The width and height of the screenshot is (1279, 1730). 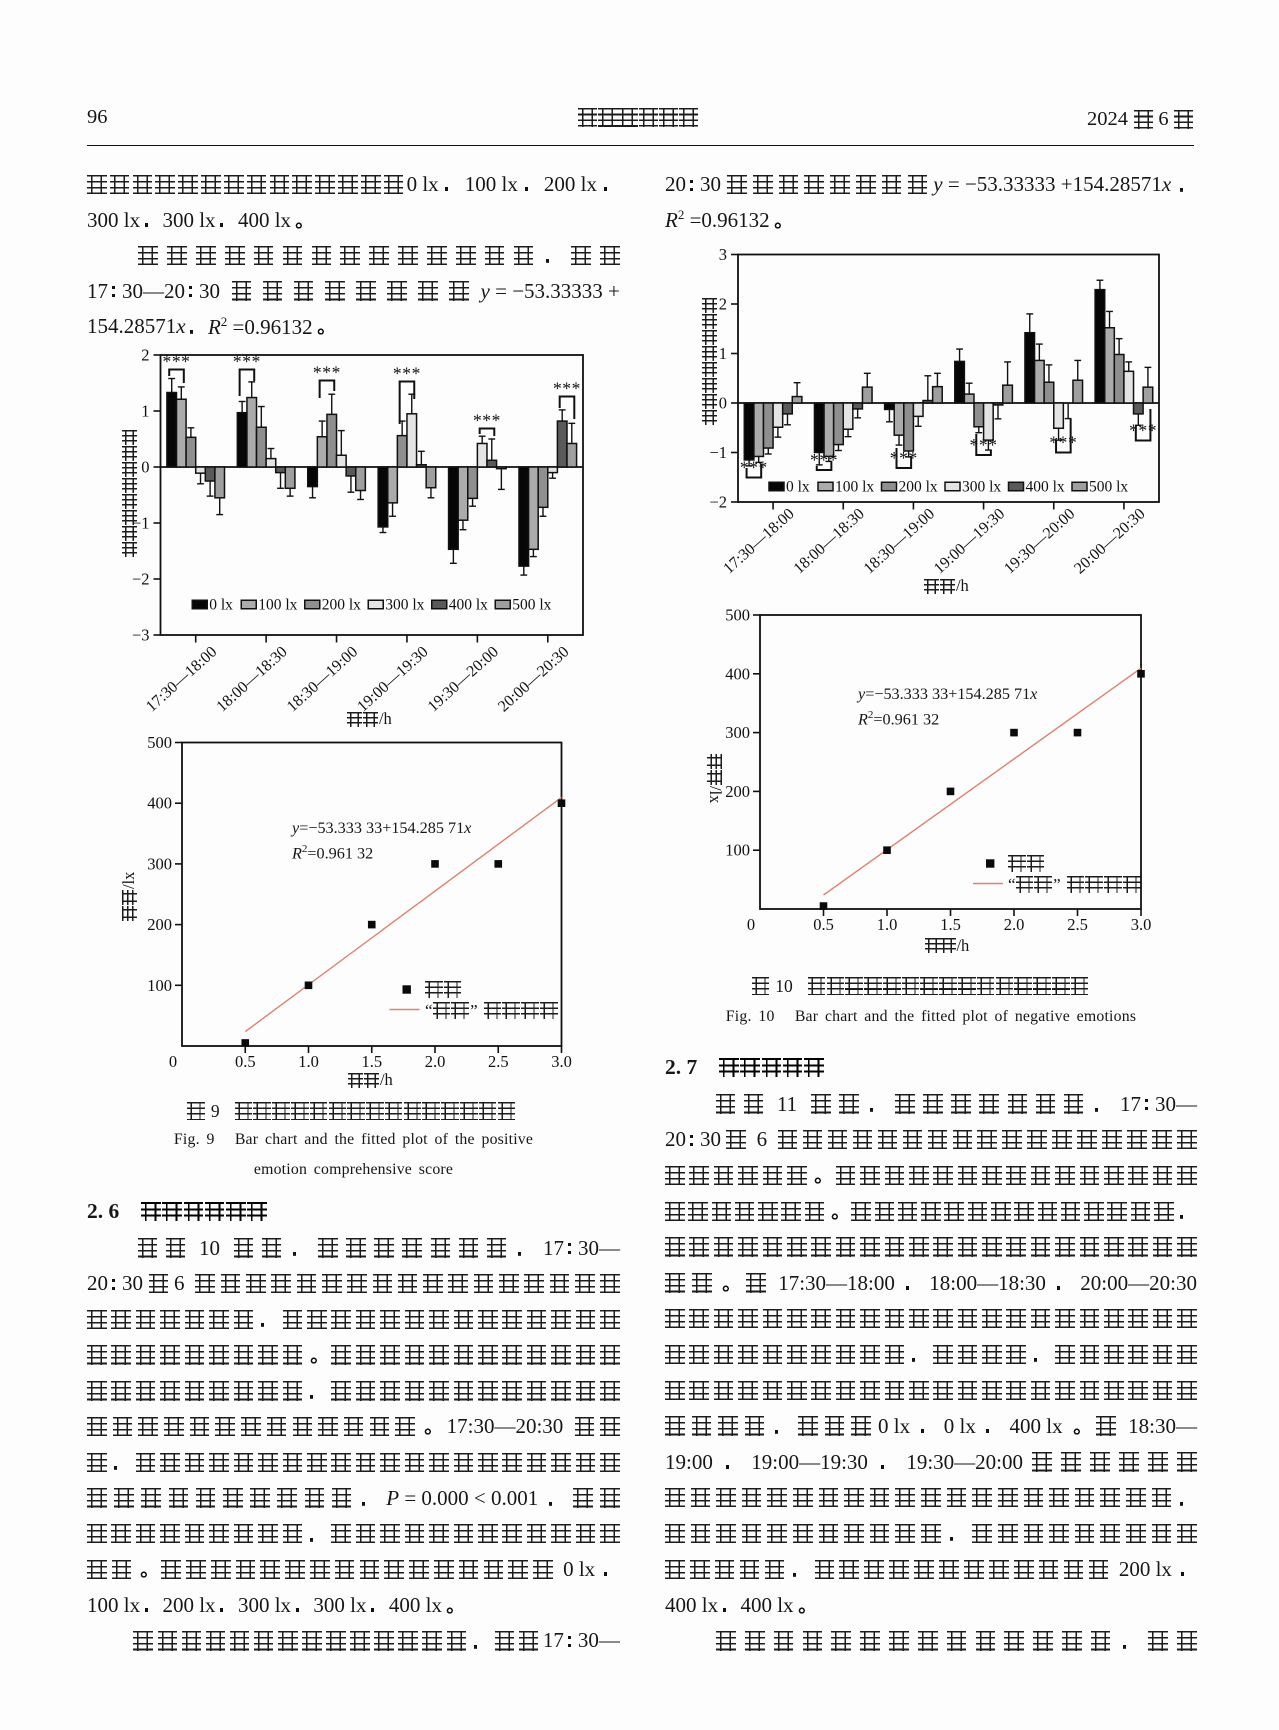 I want to click on svg-text: −3, so click(x=141, y=635).